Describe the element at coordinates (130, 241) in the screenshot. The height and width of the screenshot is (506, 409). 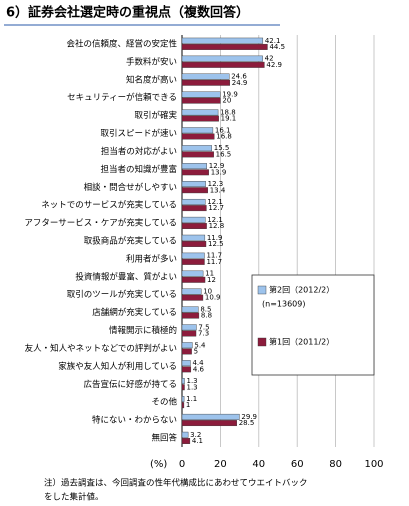
I see `y-tick-label: 取扱商品が充実している` at that location.